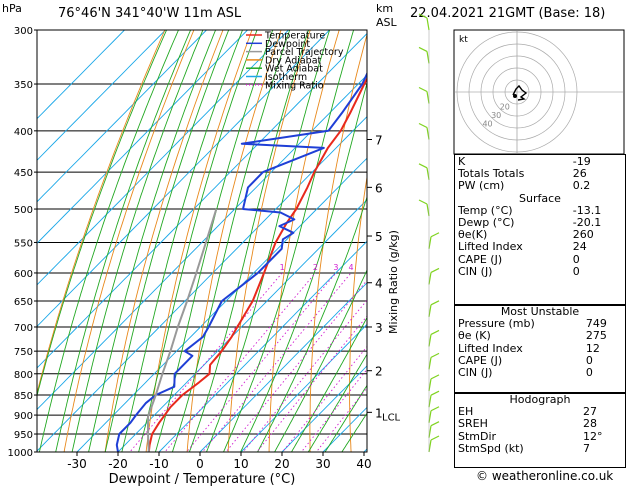 The height and width of the screenshot is (486, 629). Describe the element at coordinates (150, 13) in the screenshot. I see `station-location: 76°46'N 341°40'W 11m ASL` at that location.